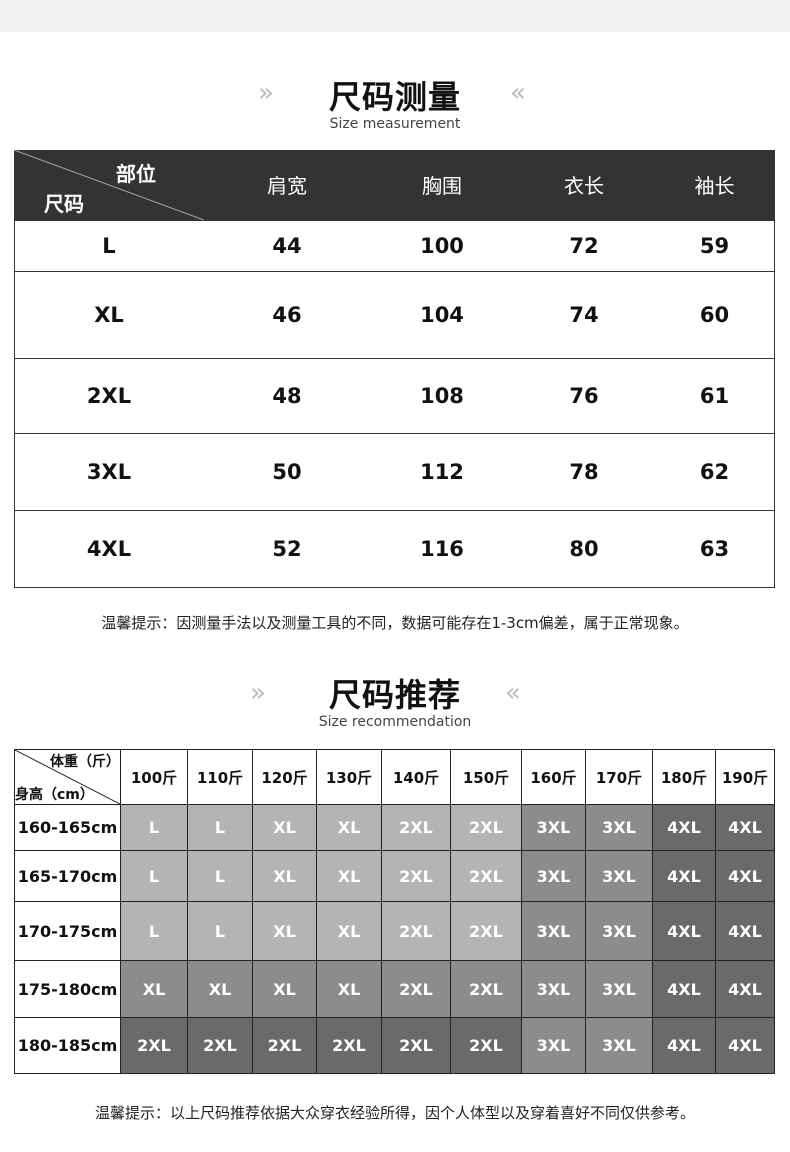 The image size is (790, 1152). What do you see at coordinates (442, 471) in the screenshot?
I see `measure-cell: 112` at bounding box center [442, 471].